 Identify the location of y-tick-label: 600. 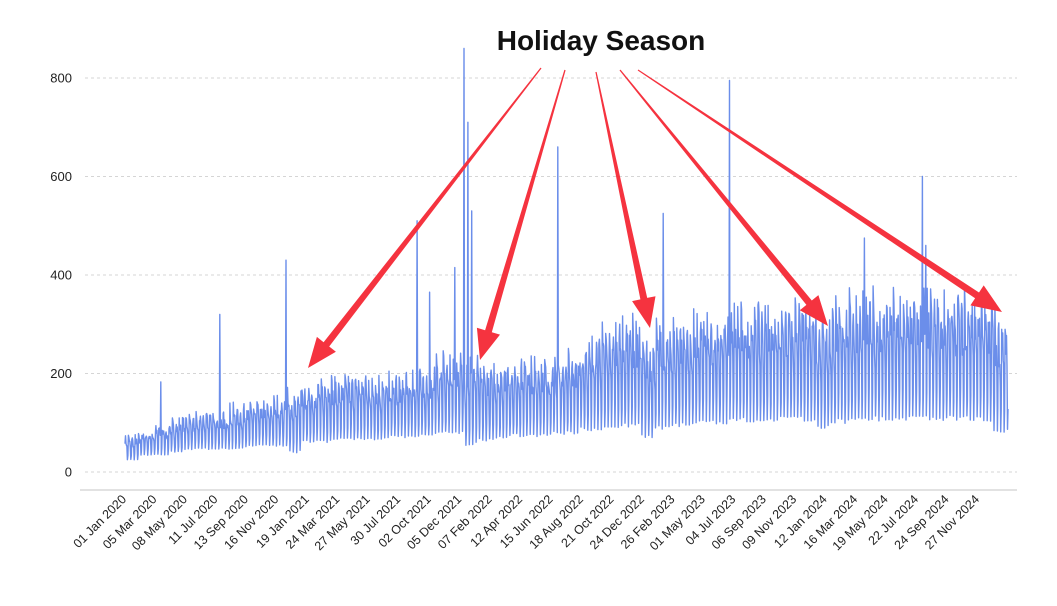
(61, 176).